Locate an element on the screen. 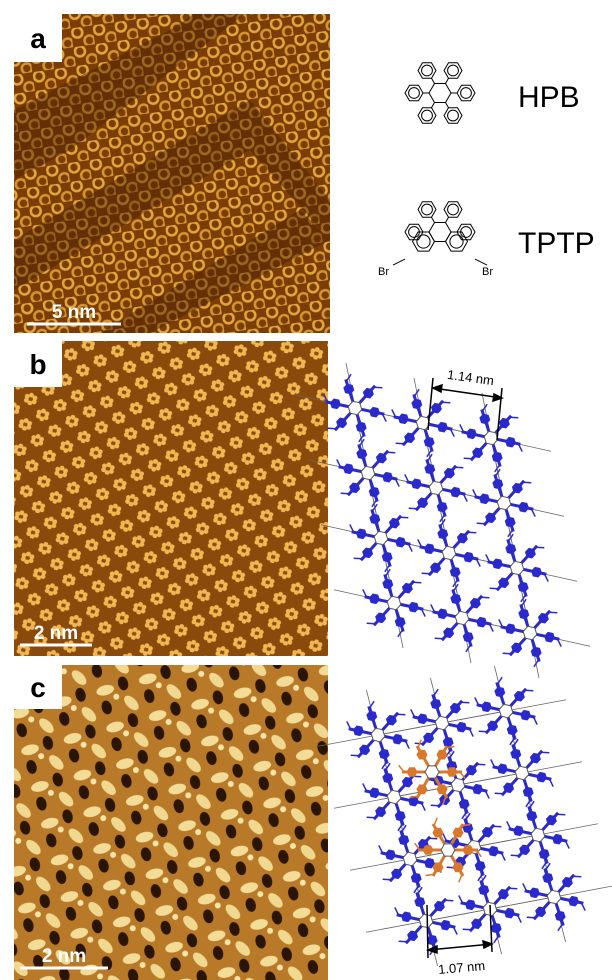  panel-label: a is located at coordinates (38, 38).